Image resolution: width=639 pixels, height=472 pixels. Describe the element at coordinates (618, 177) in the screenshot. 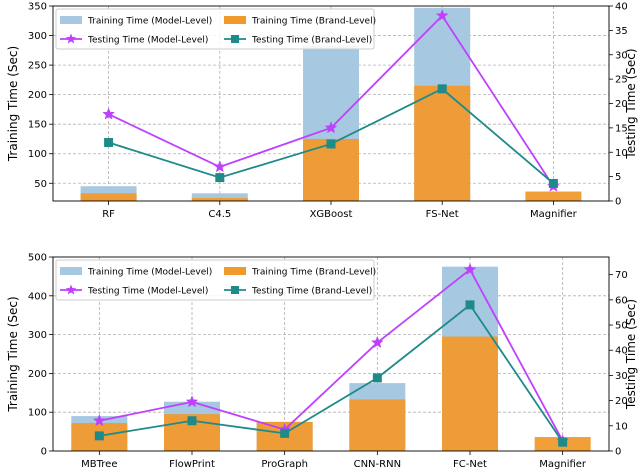

I see `y2-tick-label: 5` at that location.